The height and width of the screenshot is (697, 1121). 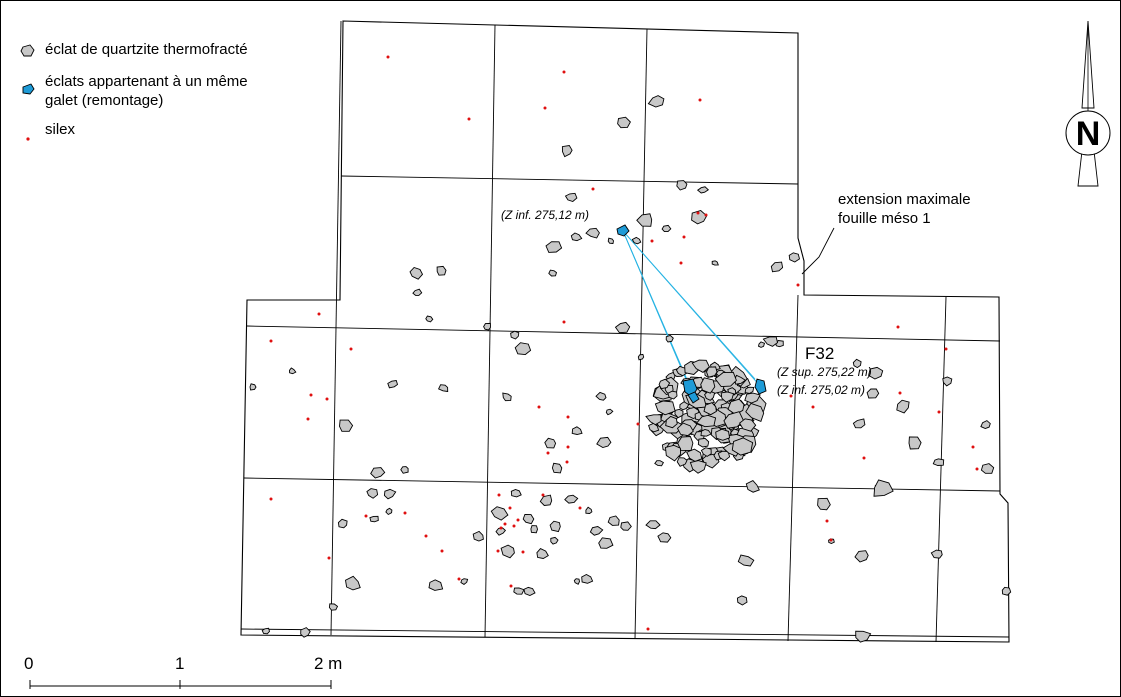 What do you see at coordinates (28, 89) in the screenshot?
I see `refit-symbol` at bounding box center [28, 89].